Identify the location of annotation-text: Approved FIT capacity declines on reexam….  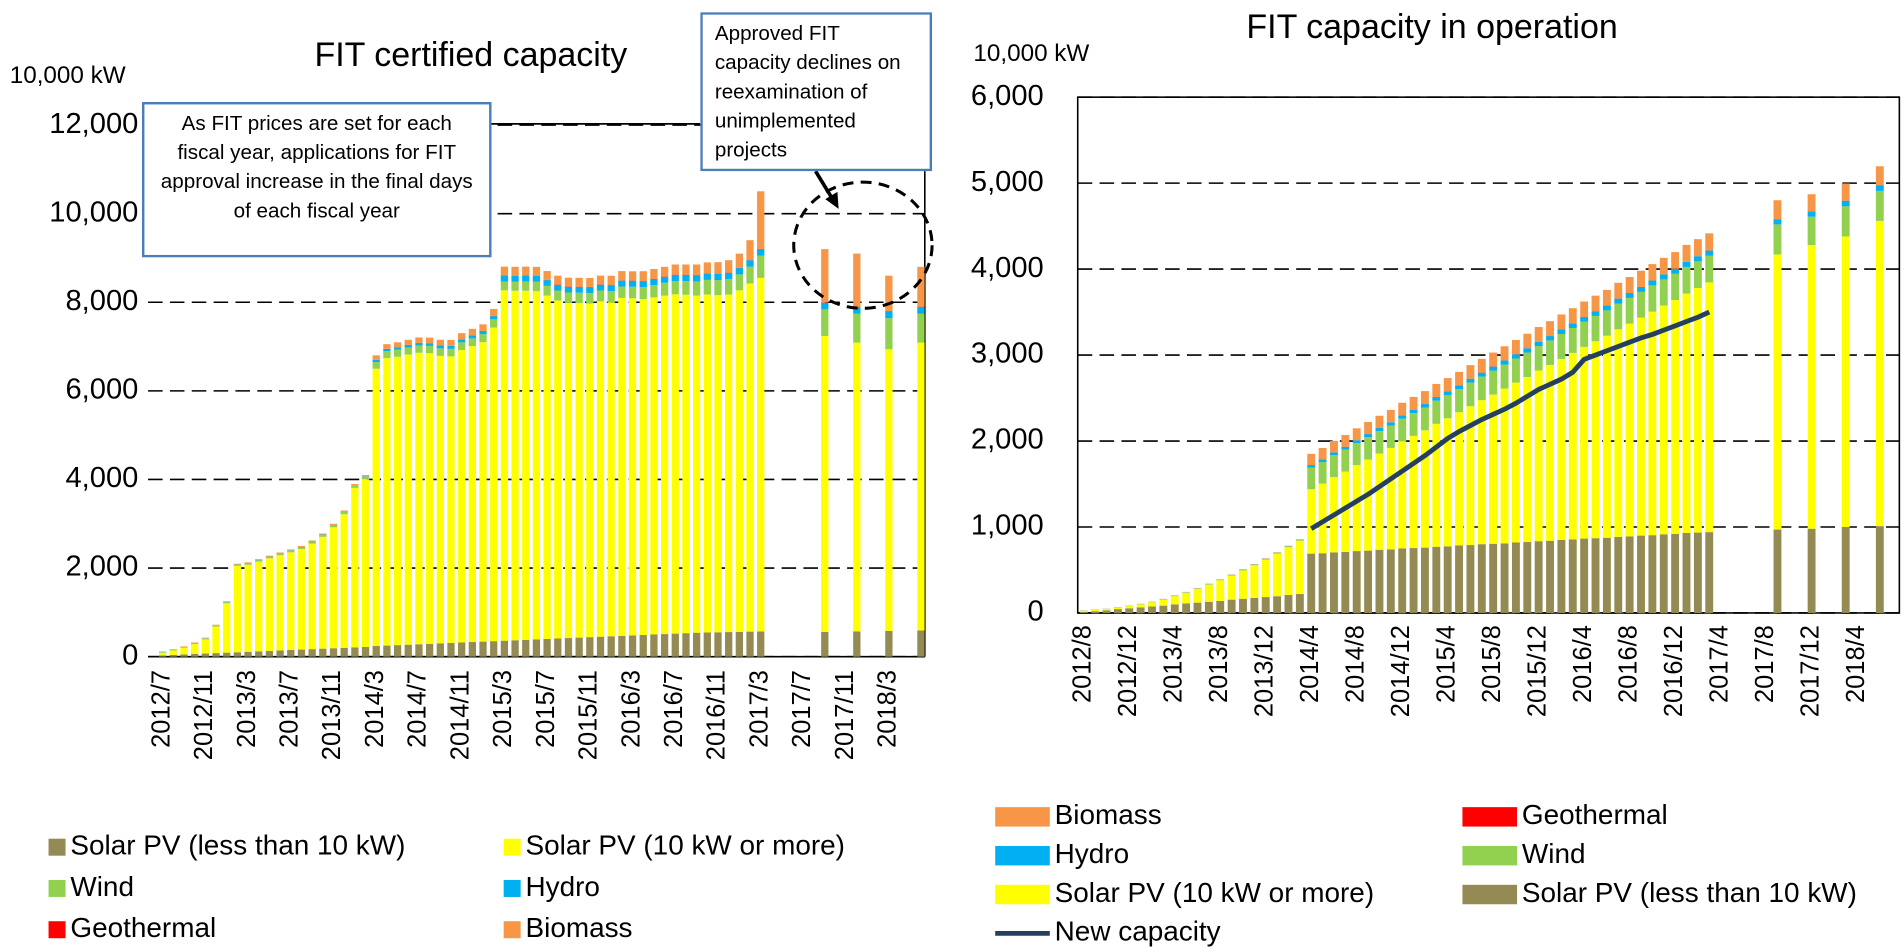
(816, 92).